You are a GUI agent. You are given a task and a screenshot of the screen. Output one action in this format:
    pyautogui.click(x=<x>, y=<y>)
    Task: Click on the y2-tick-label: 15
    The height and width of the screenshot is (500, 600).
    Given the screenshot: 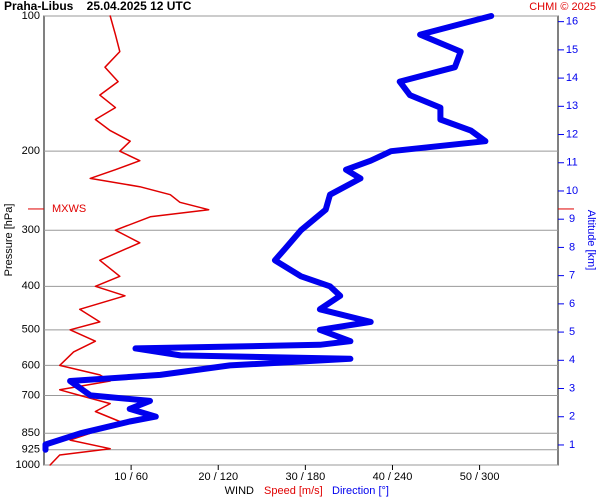 What is the action you would take?
    pyautogui.click(x=572, y=50)
    